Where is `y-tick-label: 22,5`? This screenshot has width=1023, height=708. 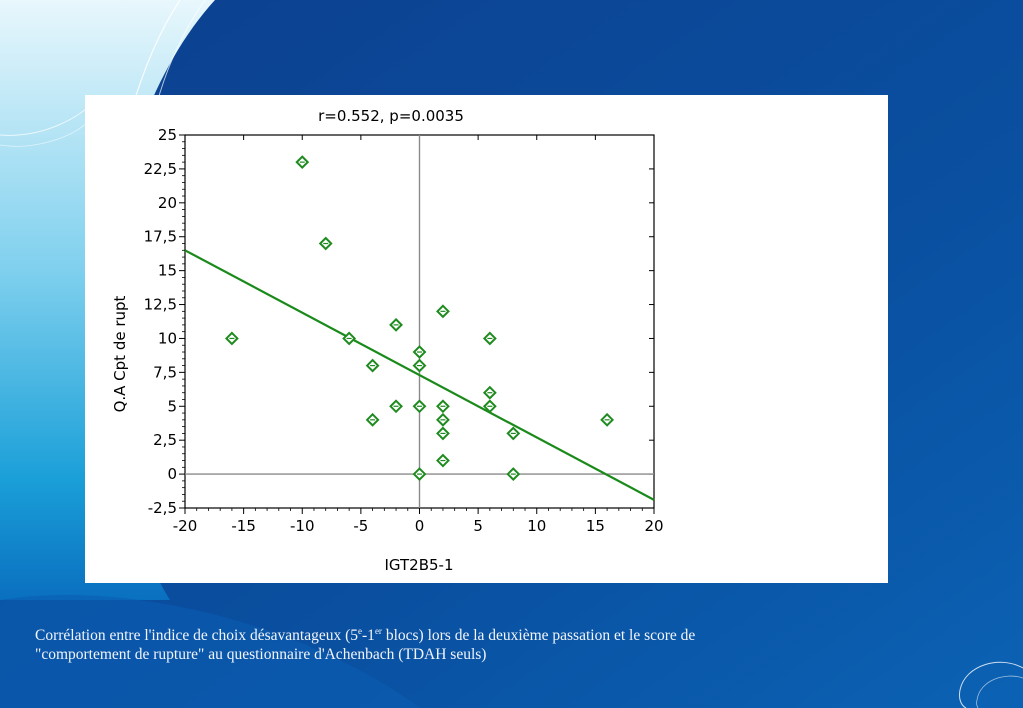
y-tick-label: 22,5 is located at coordinates (160, 169).